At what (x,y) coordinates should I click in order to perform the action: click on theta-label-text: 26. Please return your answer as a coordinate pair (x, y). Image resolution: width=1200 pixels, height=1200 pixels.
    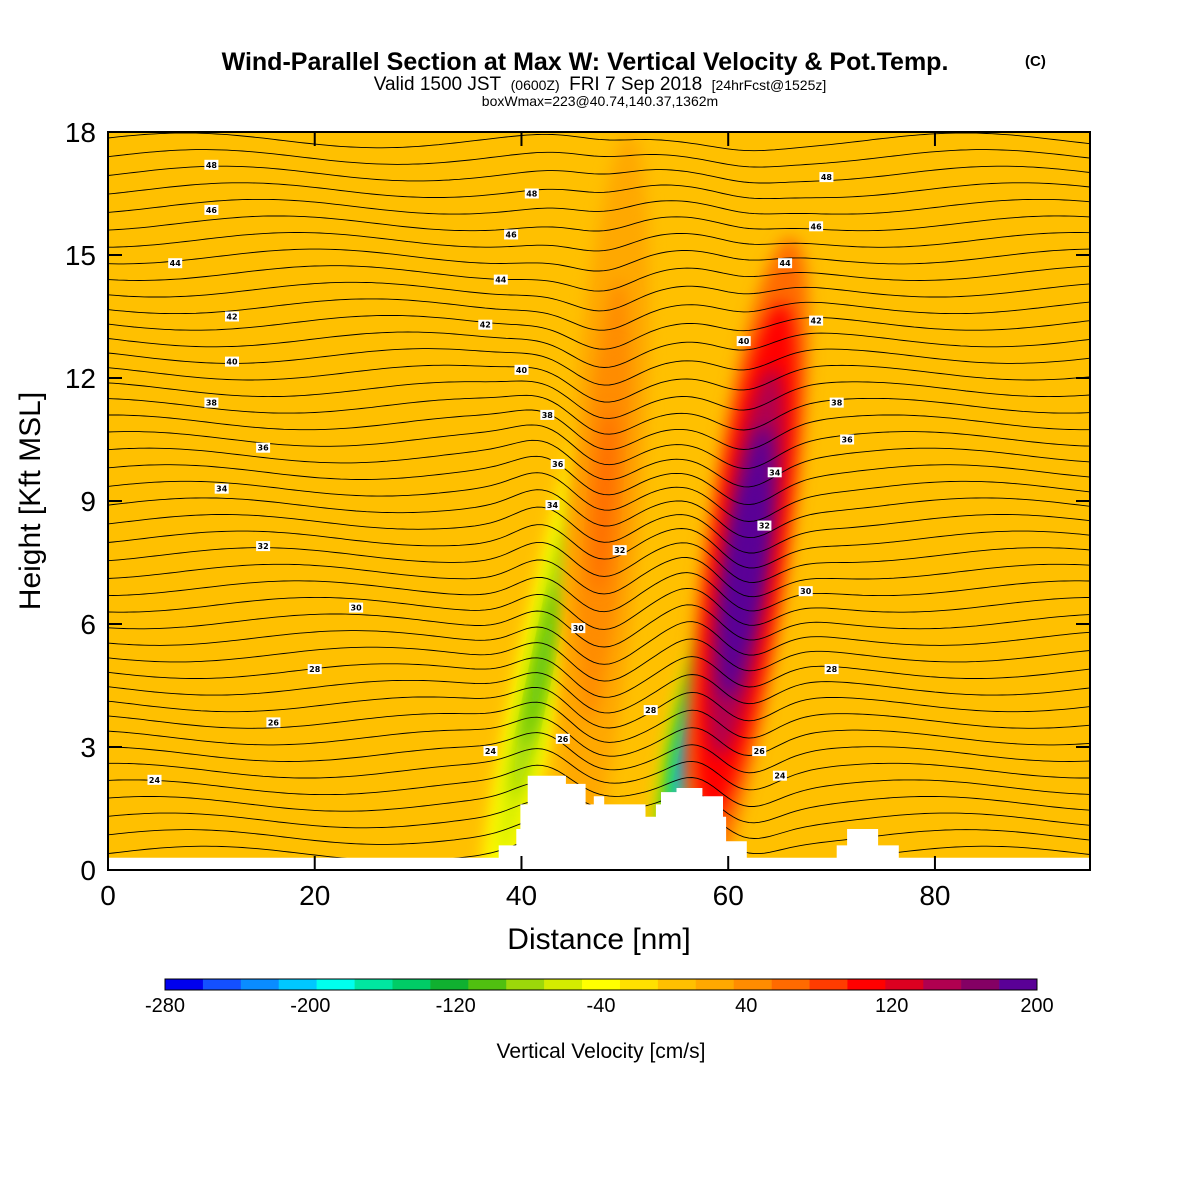
    Looking at the image, I should click on (563, 739).